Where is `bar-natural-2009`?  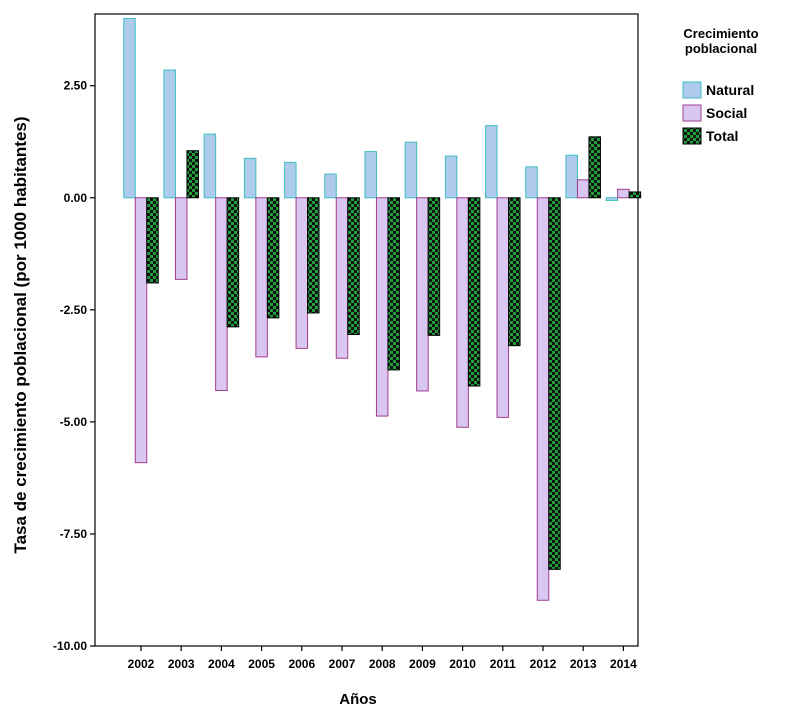 bar-natural-2009 is located at coordinates (411, 170).